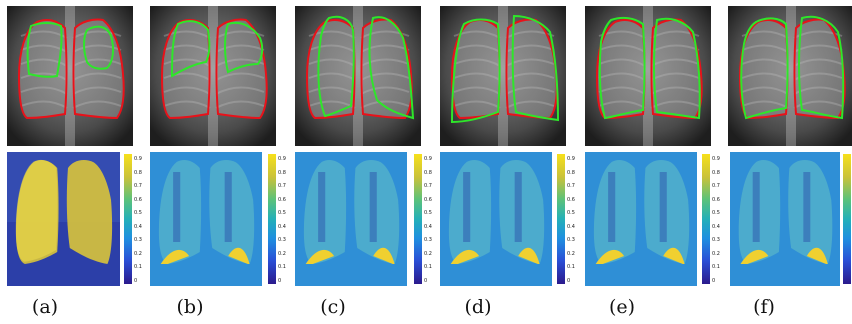 This screenshot has height=324, width=852. I want to click on panel-caption: (f), so click(764, 307).